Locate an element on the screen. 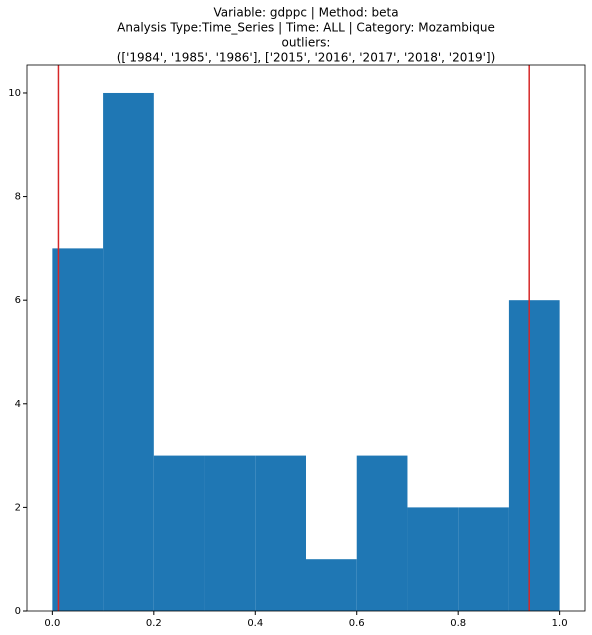 The image size is (592, 635). x-tick-label: 0.4 is located at coordinates (255, 623).